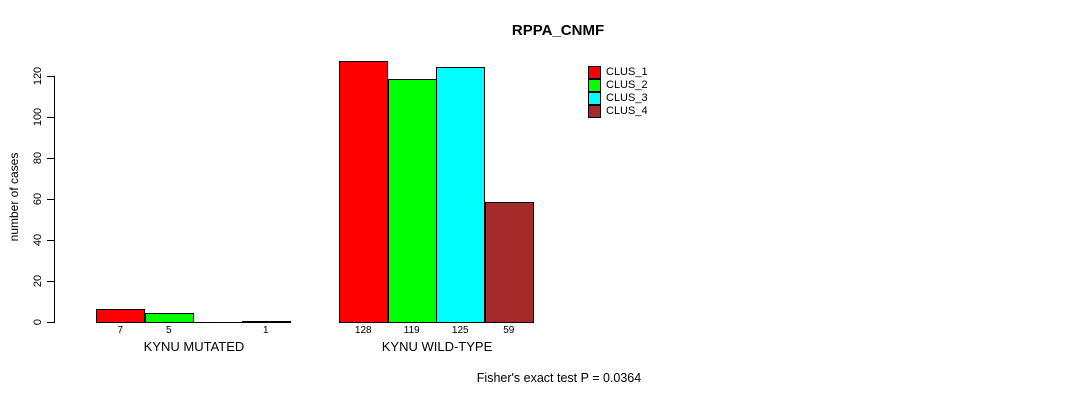 The image size is (1090, 400). I want to click on legend-item-clus_4: CLUS_4, so click(618, 111).